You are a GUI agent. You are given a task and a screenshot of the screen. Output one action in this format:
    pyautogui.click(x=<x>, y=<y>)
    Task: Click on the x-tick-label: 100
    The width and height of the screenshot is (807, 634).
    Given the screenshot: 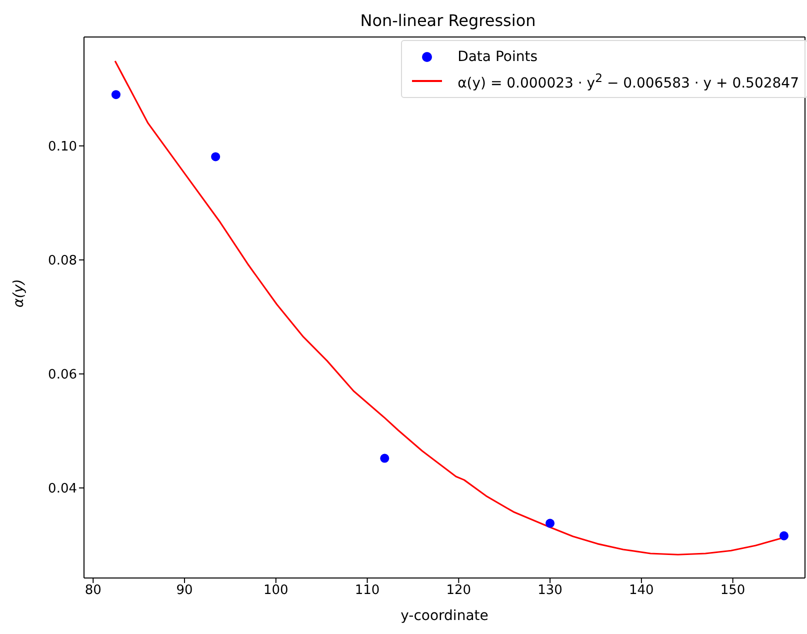 What is the action you would take?
    pyautogui.click(x=275, y=590)
    